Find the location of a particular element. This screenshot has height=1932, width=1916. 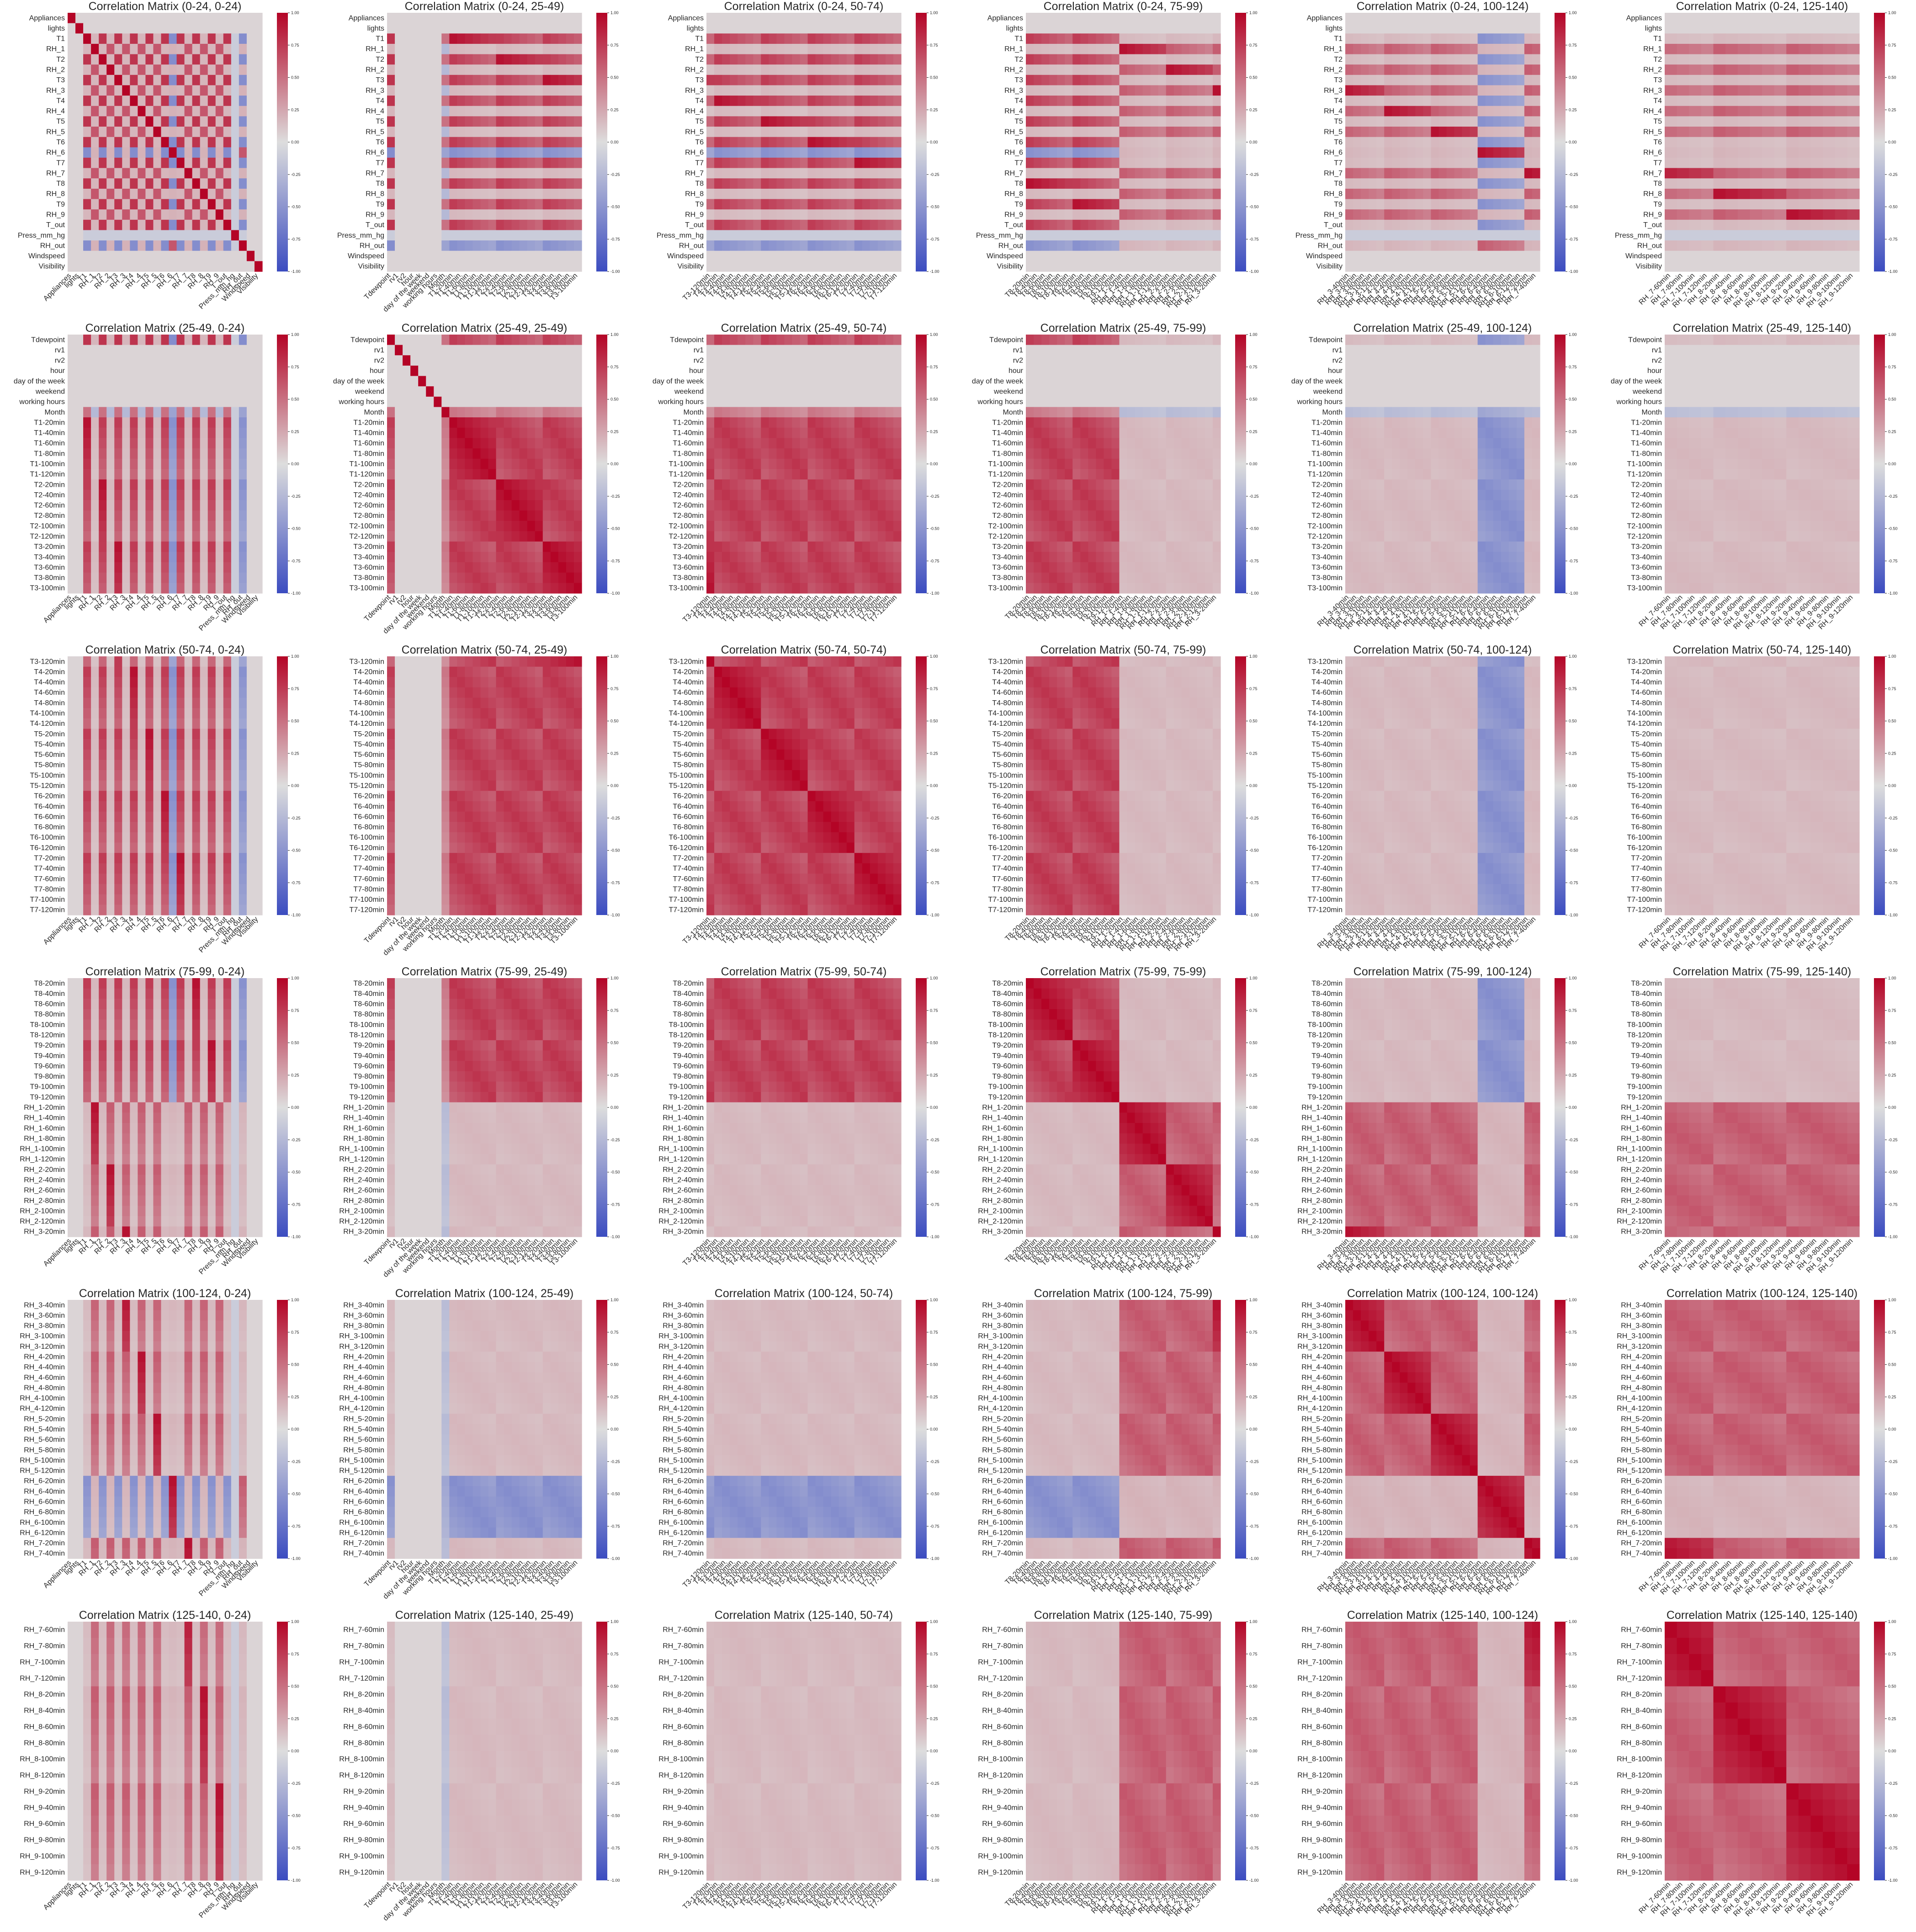

colorbar-tick-label: 0.75 is located at coordinates (614, 45).